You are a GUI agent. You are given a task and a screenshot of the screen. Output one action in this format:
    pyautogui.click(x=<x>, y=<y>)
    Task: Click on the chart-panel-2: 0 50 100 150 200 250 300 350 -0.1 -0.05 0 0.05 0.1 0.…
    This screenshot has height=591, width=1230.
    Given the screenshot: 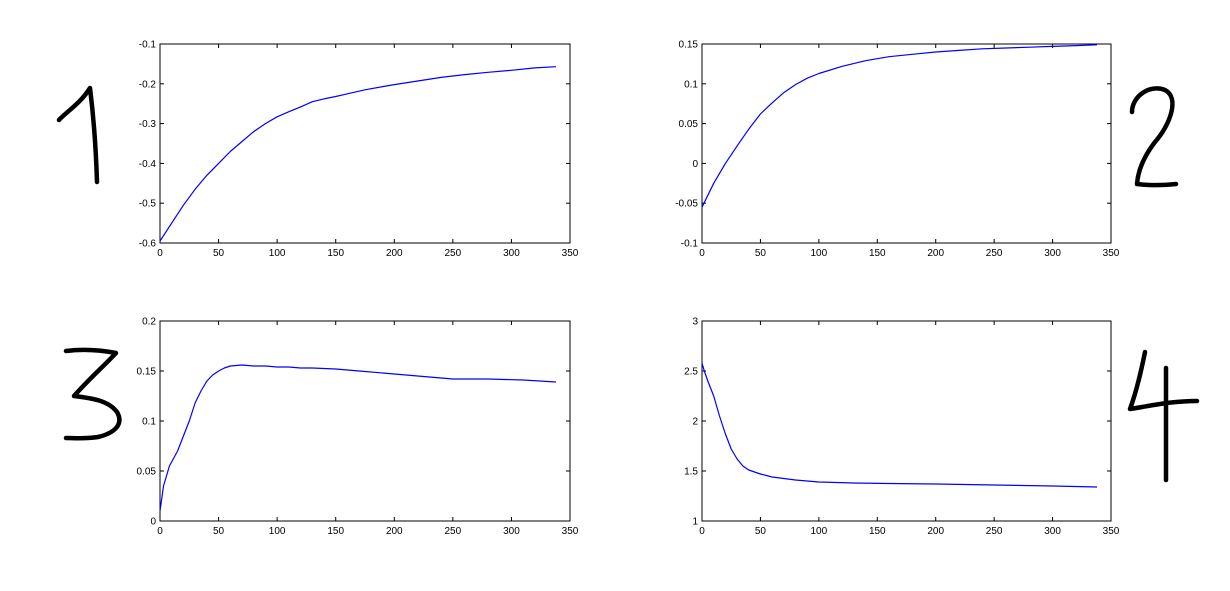 What is the action you would take?
    pyautogui.click(x=897, y=150)
    